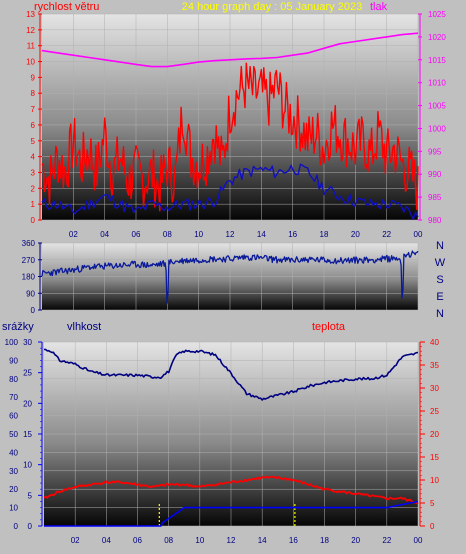  I want to click on wind-average-line, so click(230, 192).